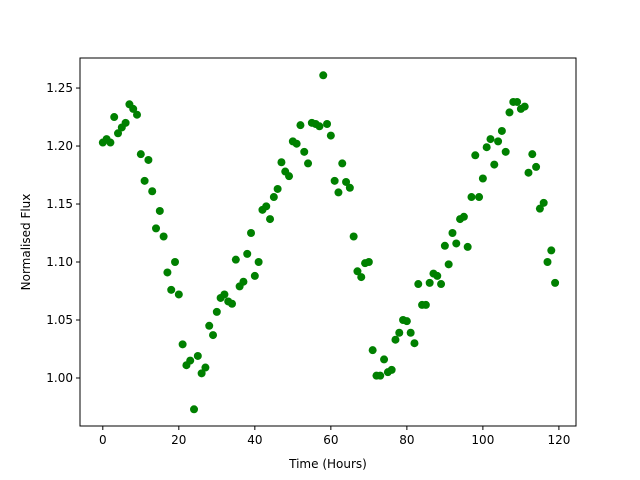 This screenshot has width=640, height=480. Describe the element at coordinates (178, 440) in the screenshot. I see `x-tick-label: 20` at that location.